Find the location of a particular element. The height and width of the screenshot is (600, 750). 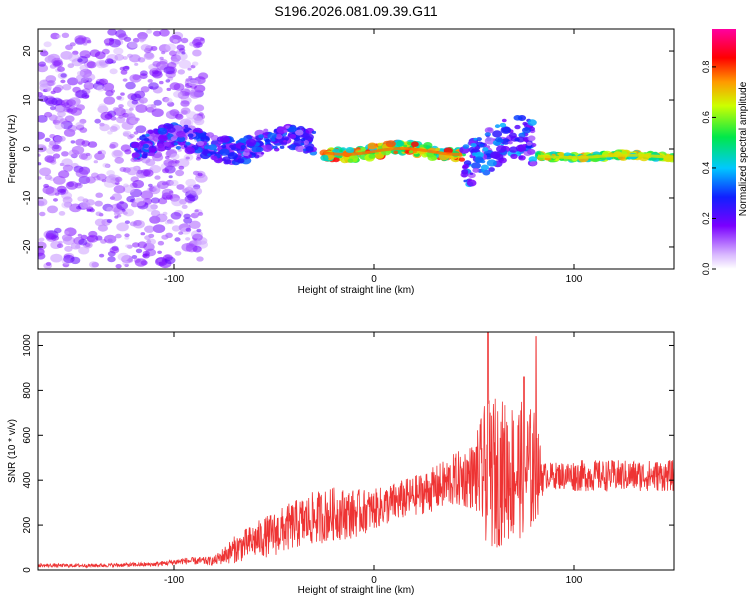

colorbar-tick-label: 0.0 is located at coordinates (706, 269).